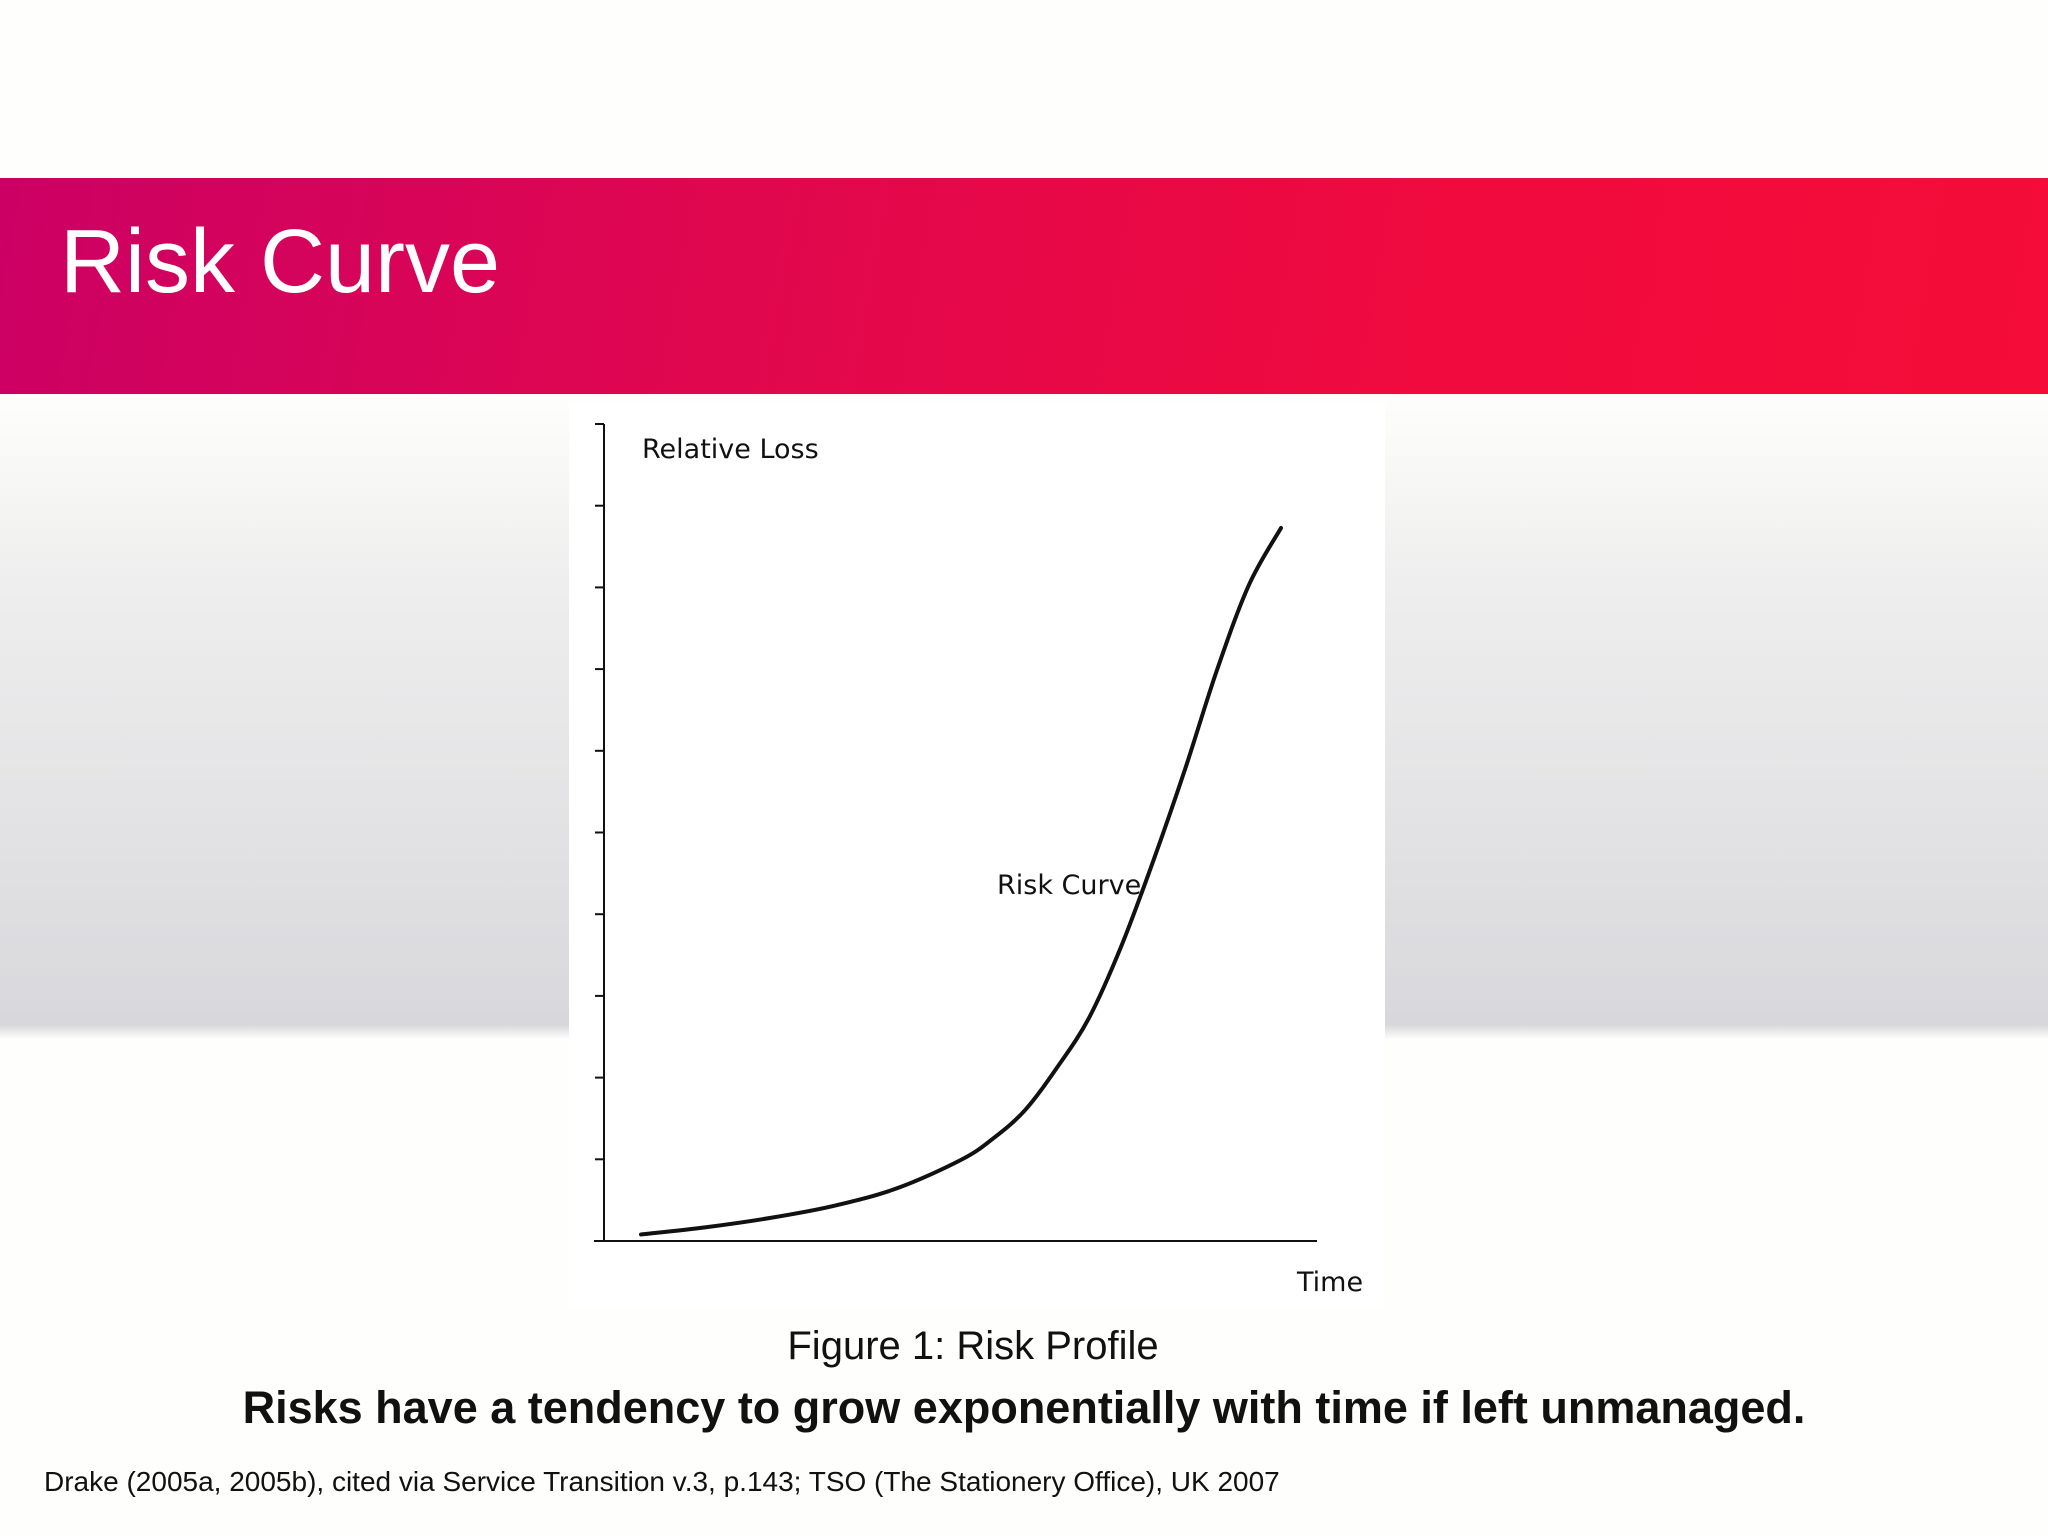  What do you see at coordinates (1329, 1282) in the screenshot?
I see `x-axis-label: Time` at bounding box center [1329, 1282].